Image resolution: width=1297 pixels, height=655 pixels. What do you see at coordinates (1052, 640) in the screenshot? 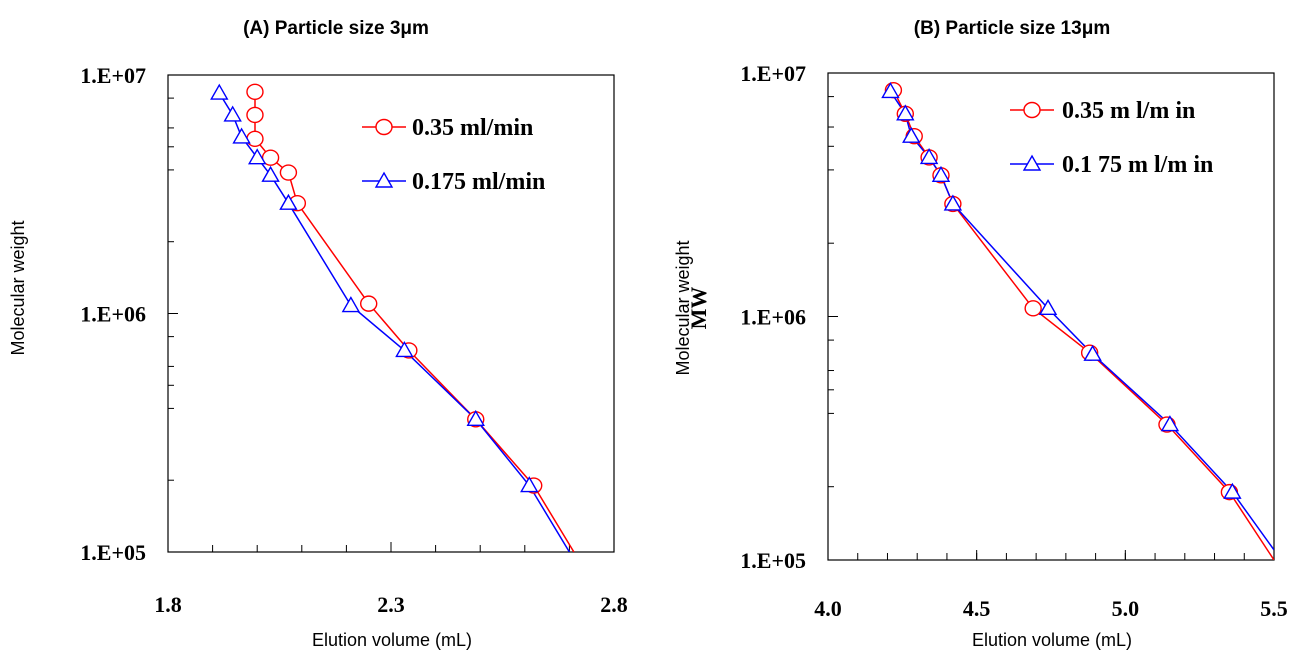
I see `panel-b-xlabel: Elution volume (mL)` at bounding box center [1052, 640].